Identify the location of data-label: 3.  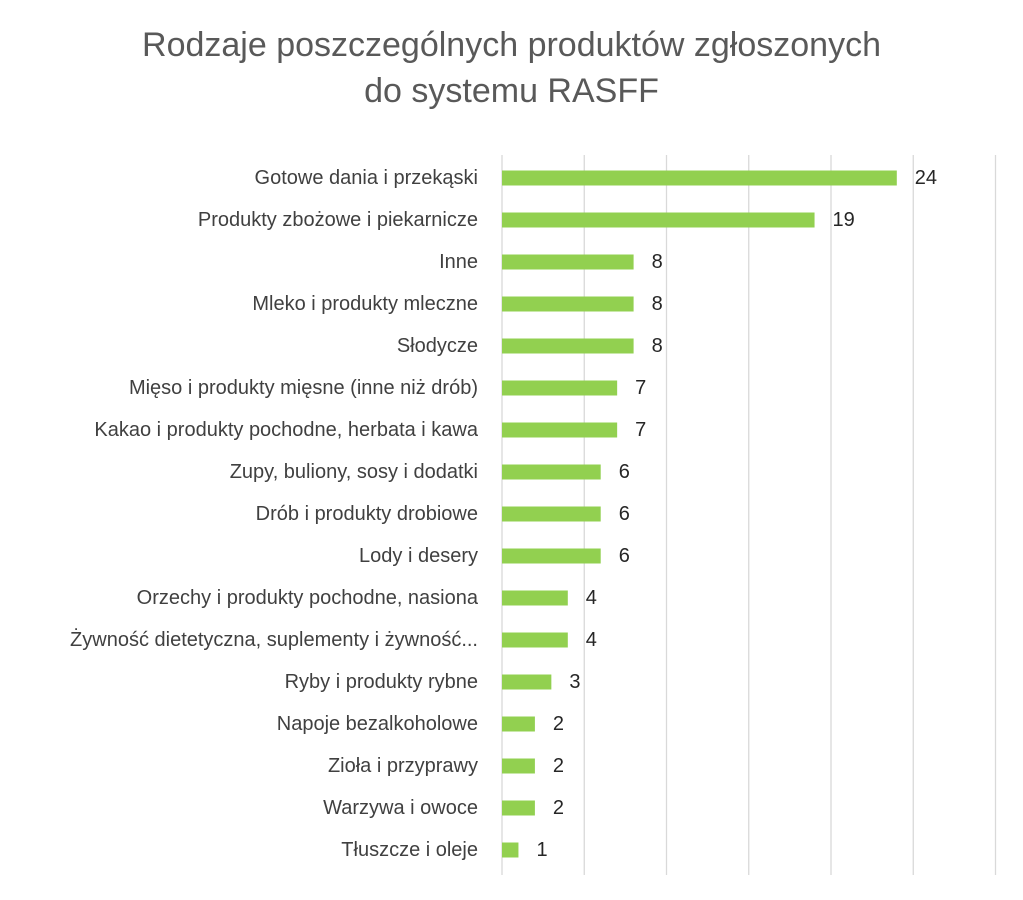
(574, 682).